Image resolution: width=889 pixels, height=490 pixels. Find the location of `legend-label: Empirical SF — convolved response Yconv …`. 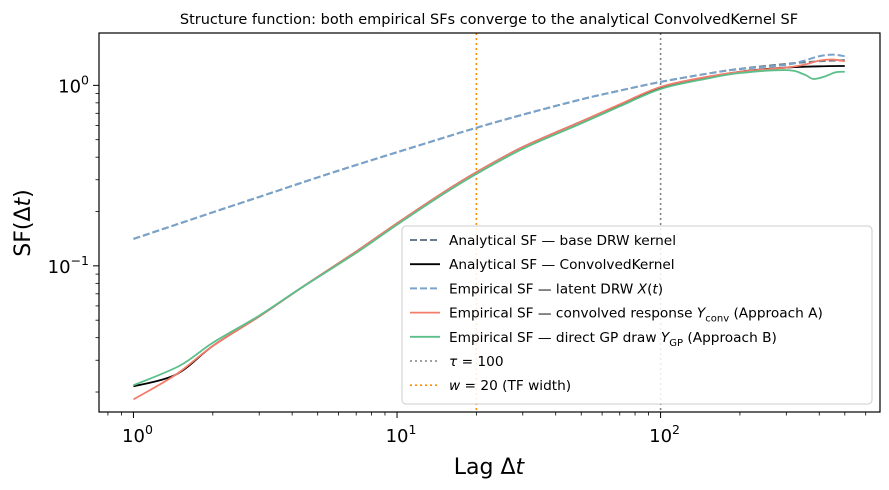

legend-label: Empirical SF — convolved response Yconv … is located at coordinates (636, 315).